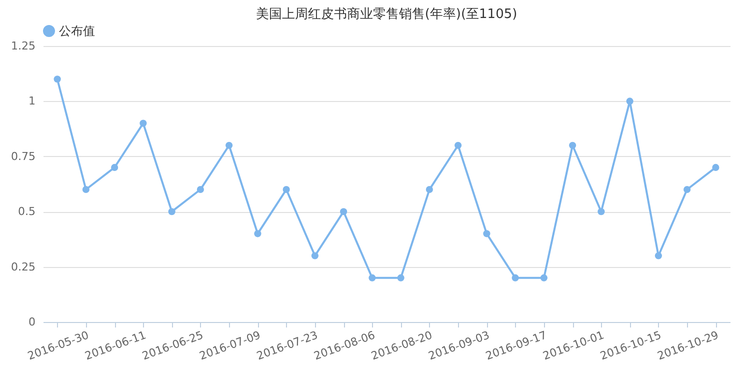 This screenshot has height=370, width=750. I want to click on y-tick-label: 1.25, so click(23, 46).